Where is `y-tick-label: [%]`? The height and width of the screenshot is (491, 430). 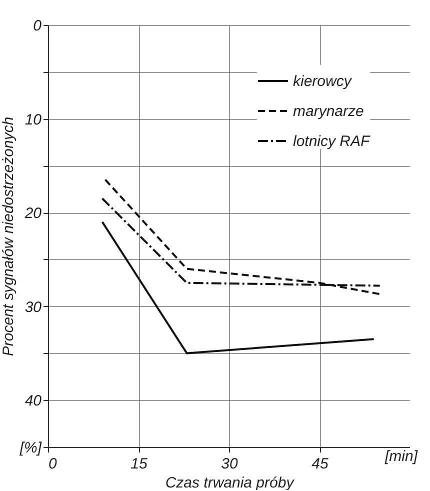
y-tick-label: [%] is located at coordinates (30, 448).